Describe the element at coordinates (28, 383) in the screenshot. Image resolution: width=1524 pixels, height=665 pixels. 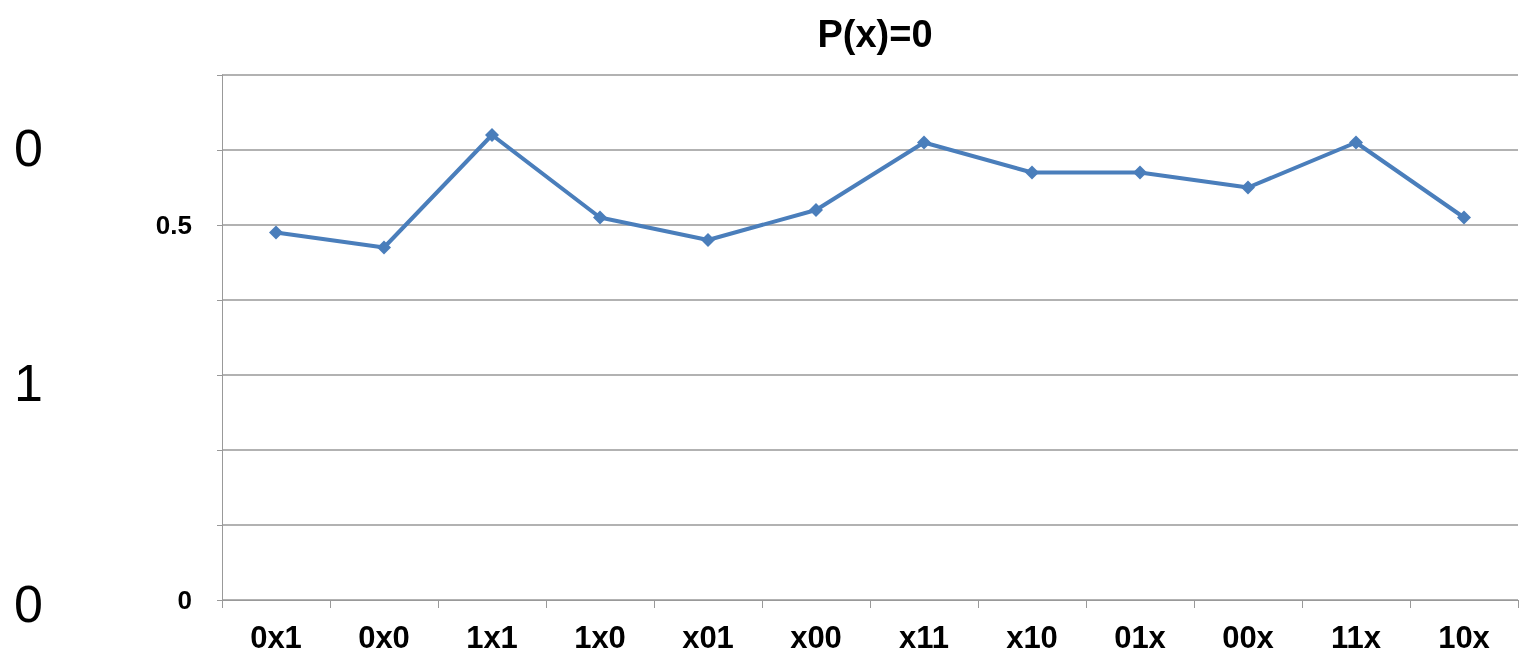
I see `text: 1` at that location.